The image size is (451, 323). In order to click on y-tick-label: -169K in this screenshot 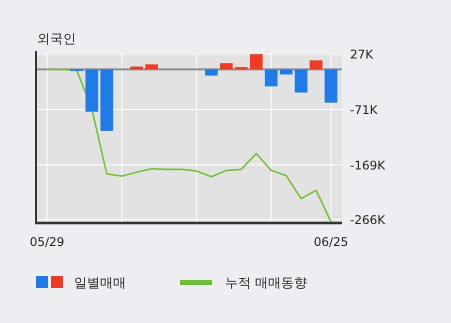, I will do `click(368, 165)`.